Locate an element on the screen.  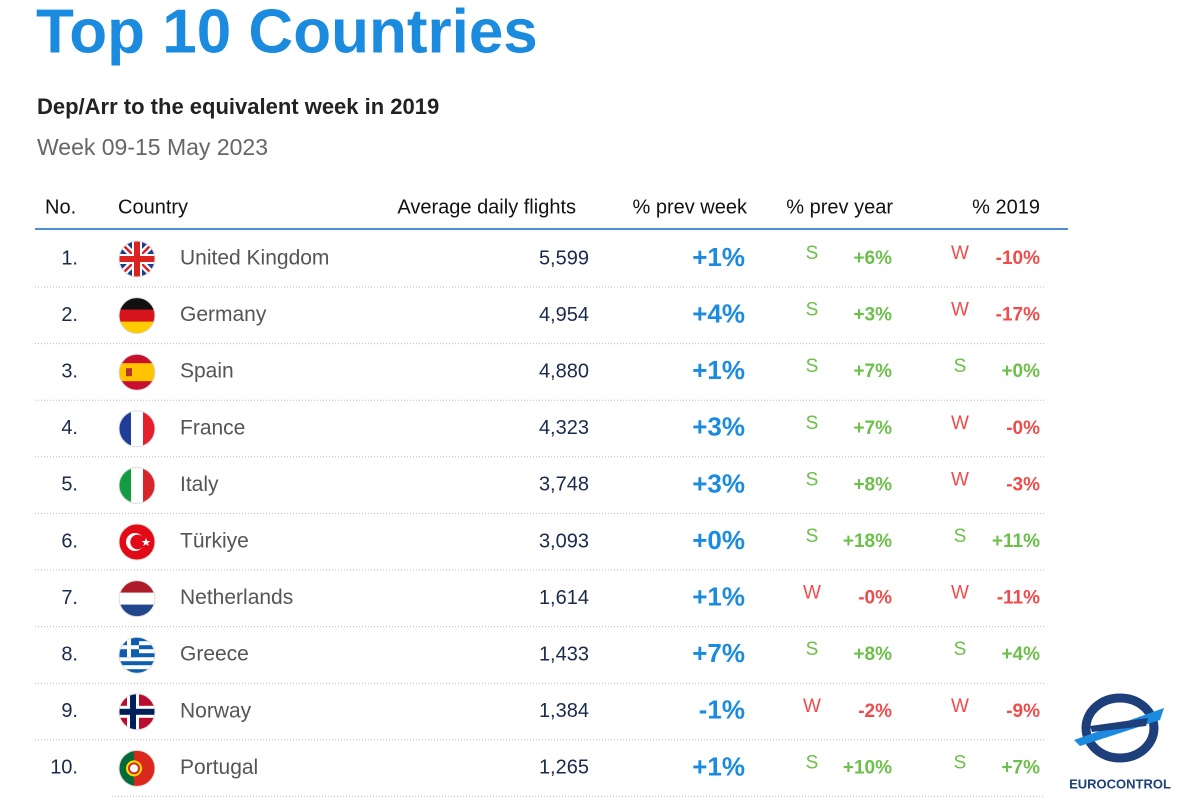
column-header: % prev week is located at coordinates (690, 207).